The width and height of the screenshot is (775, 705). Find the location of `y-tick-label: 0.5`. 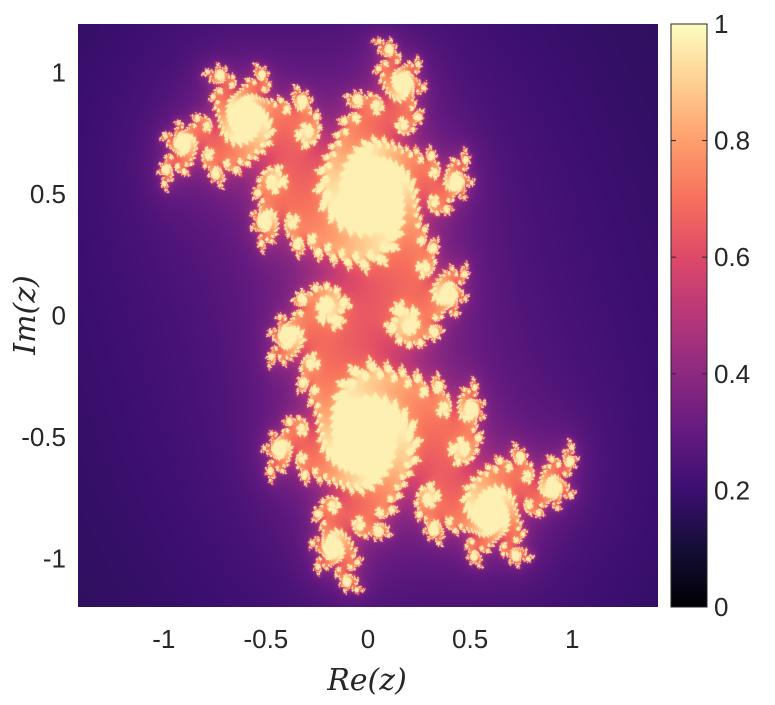

y-tick-label: 0.5 is located at coordinates (48, 194).